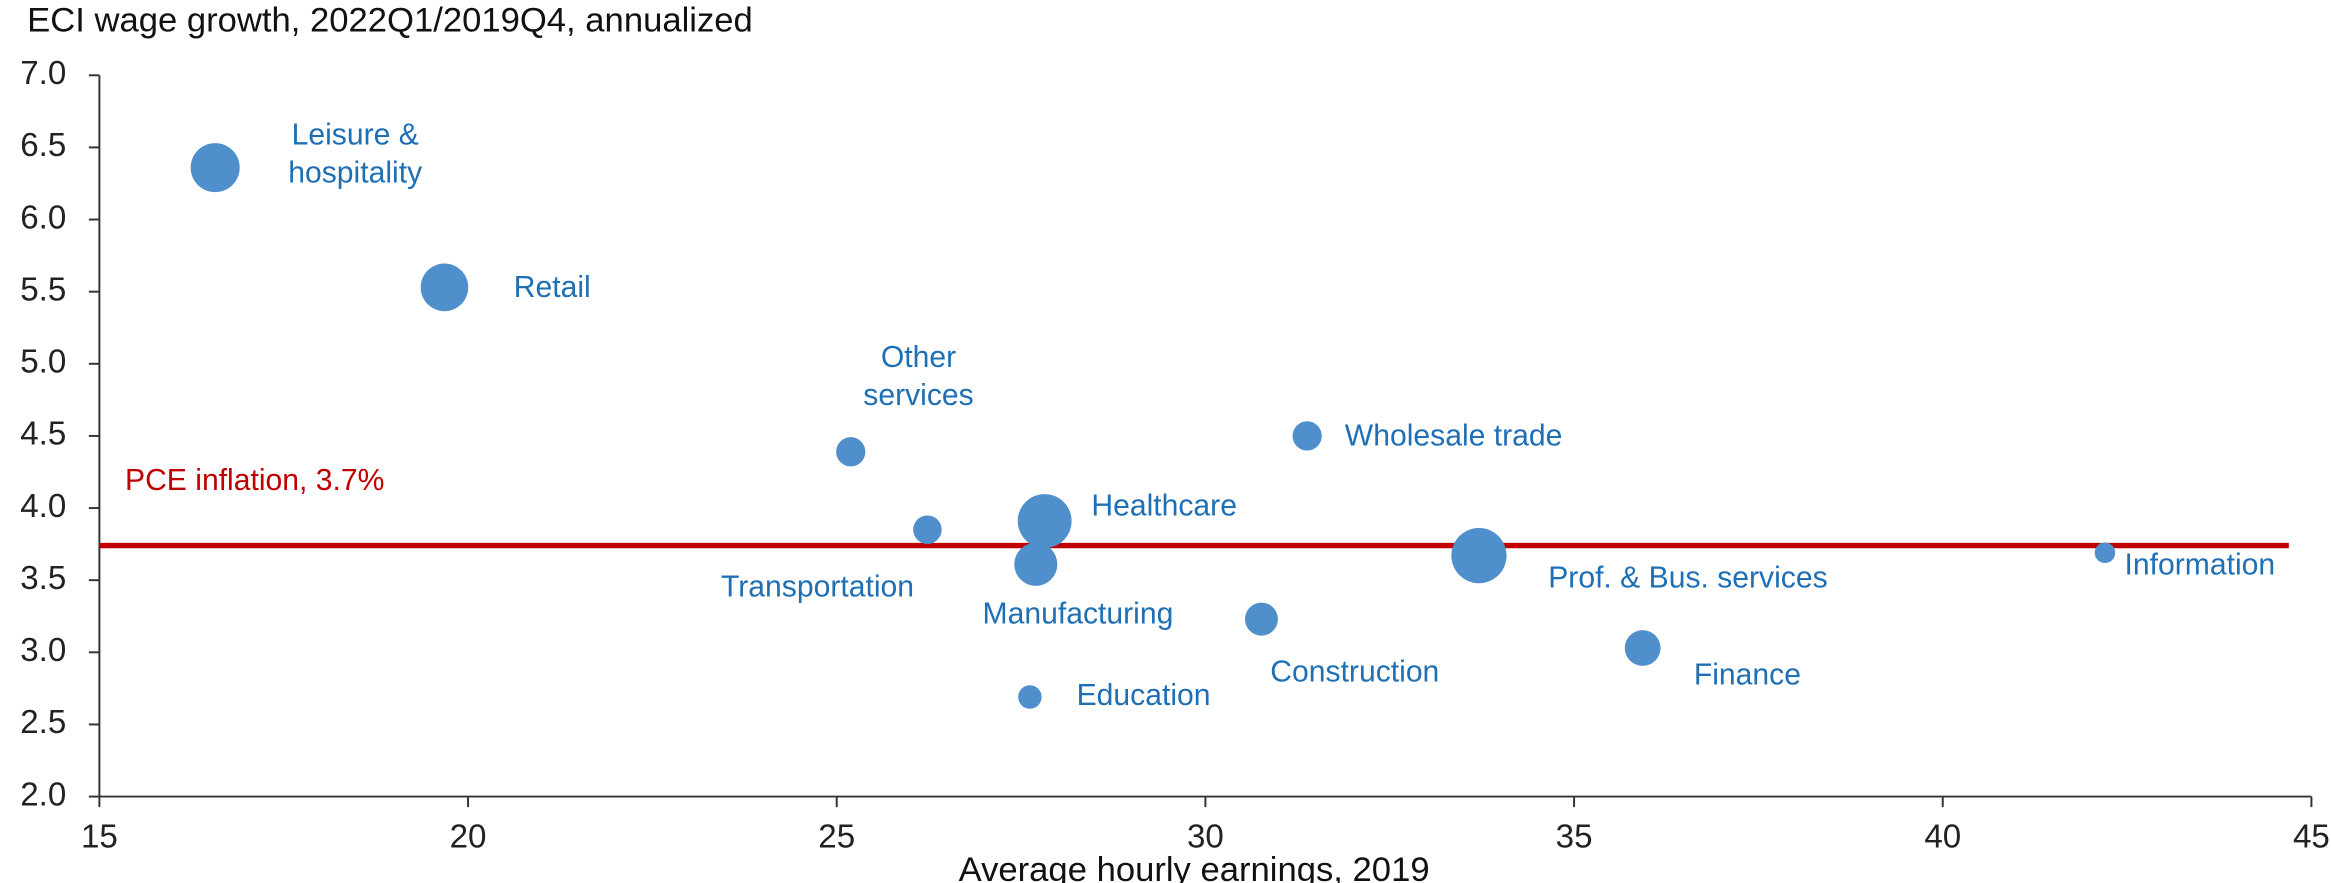  I want to click on point-label: Construction, so click(1354, 671).